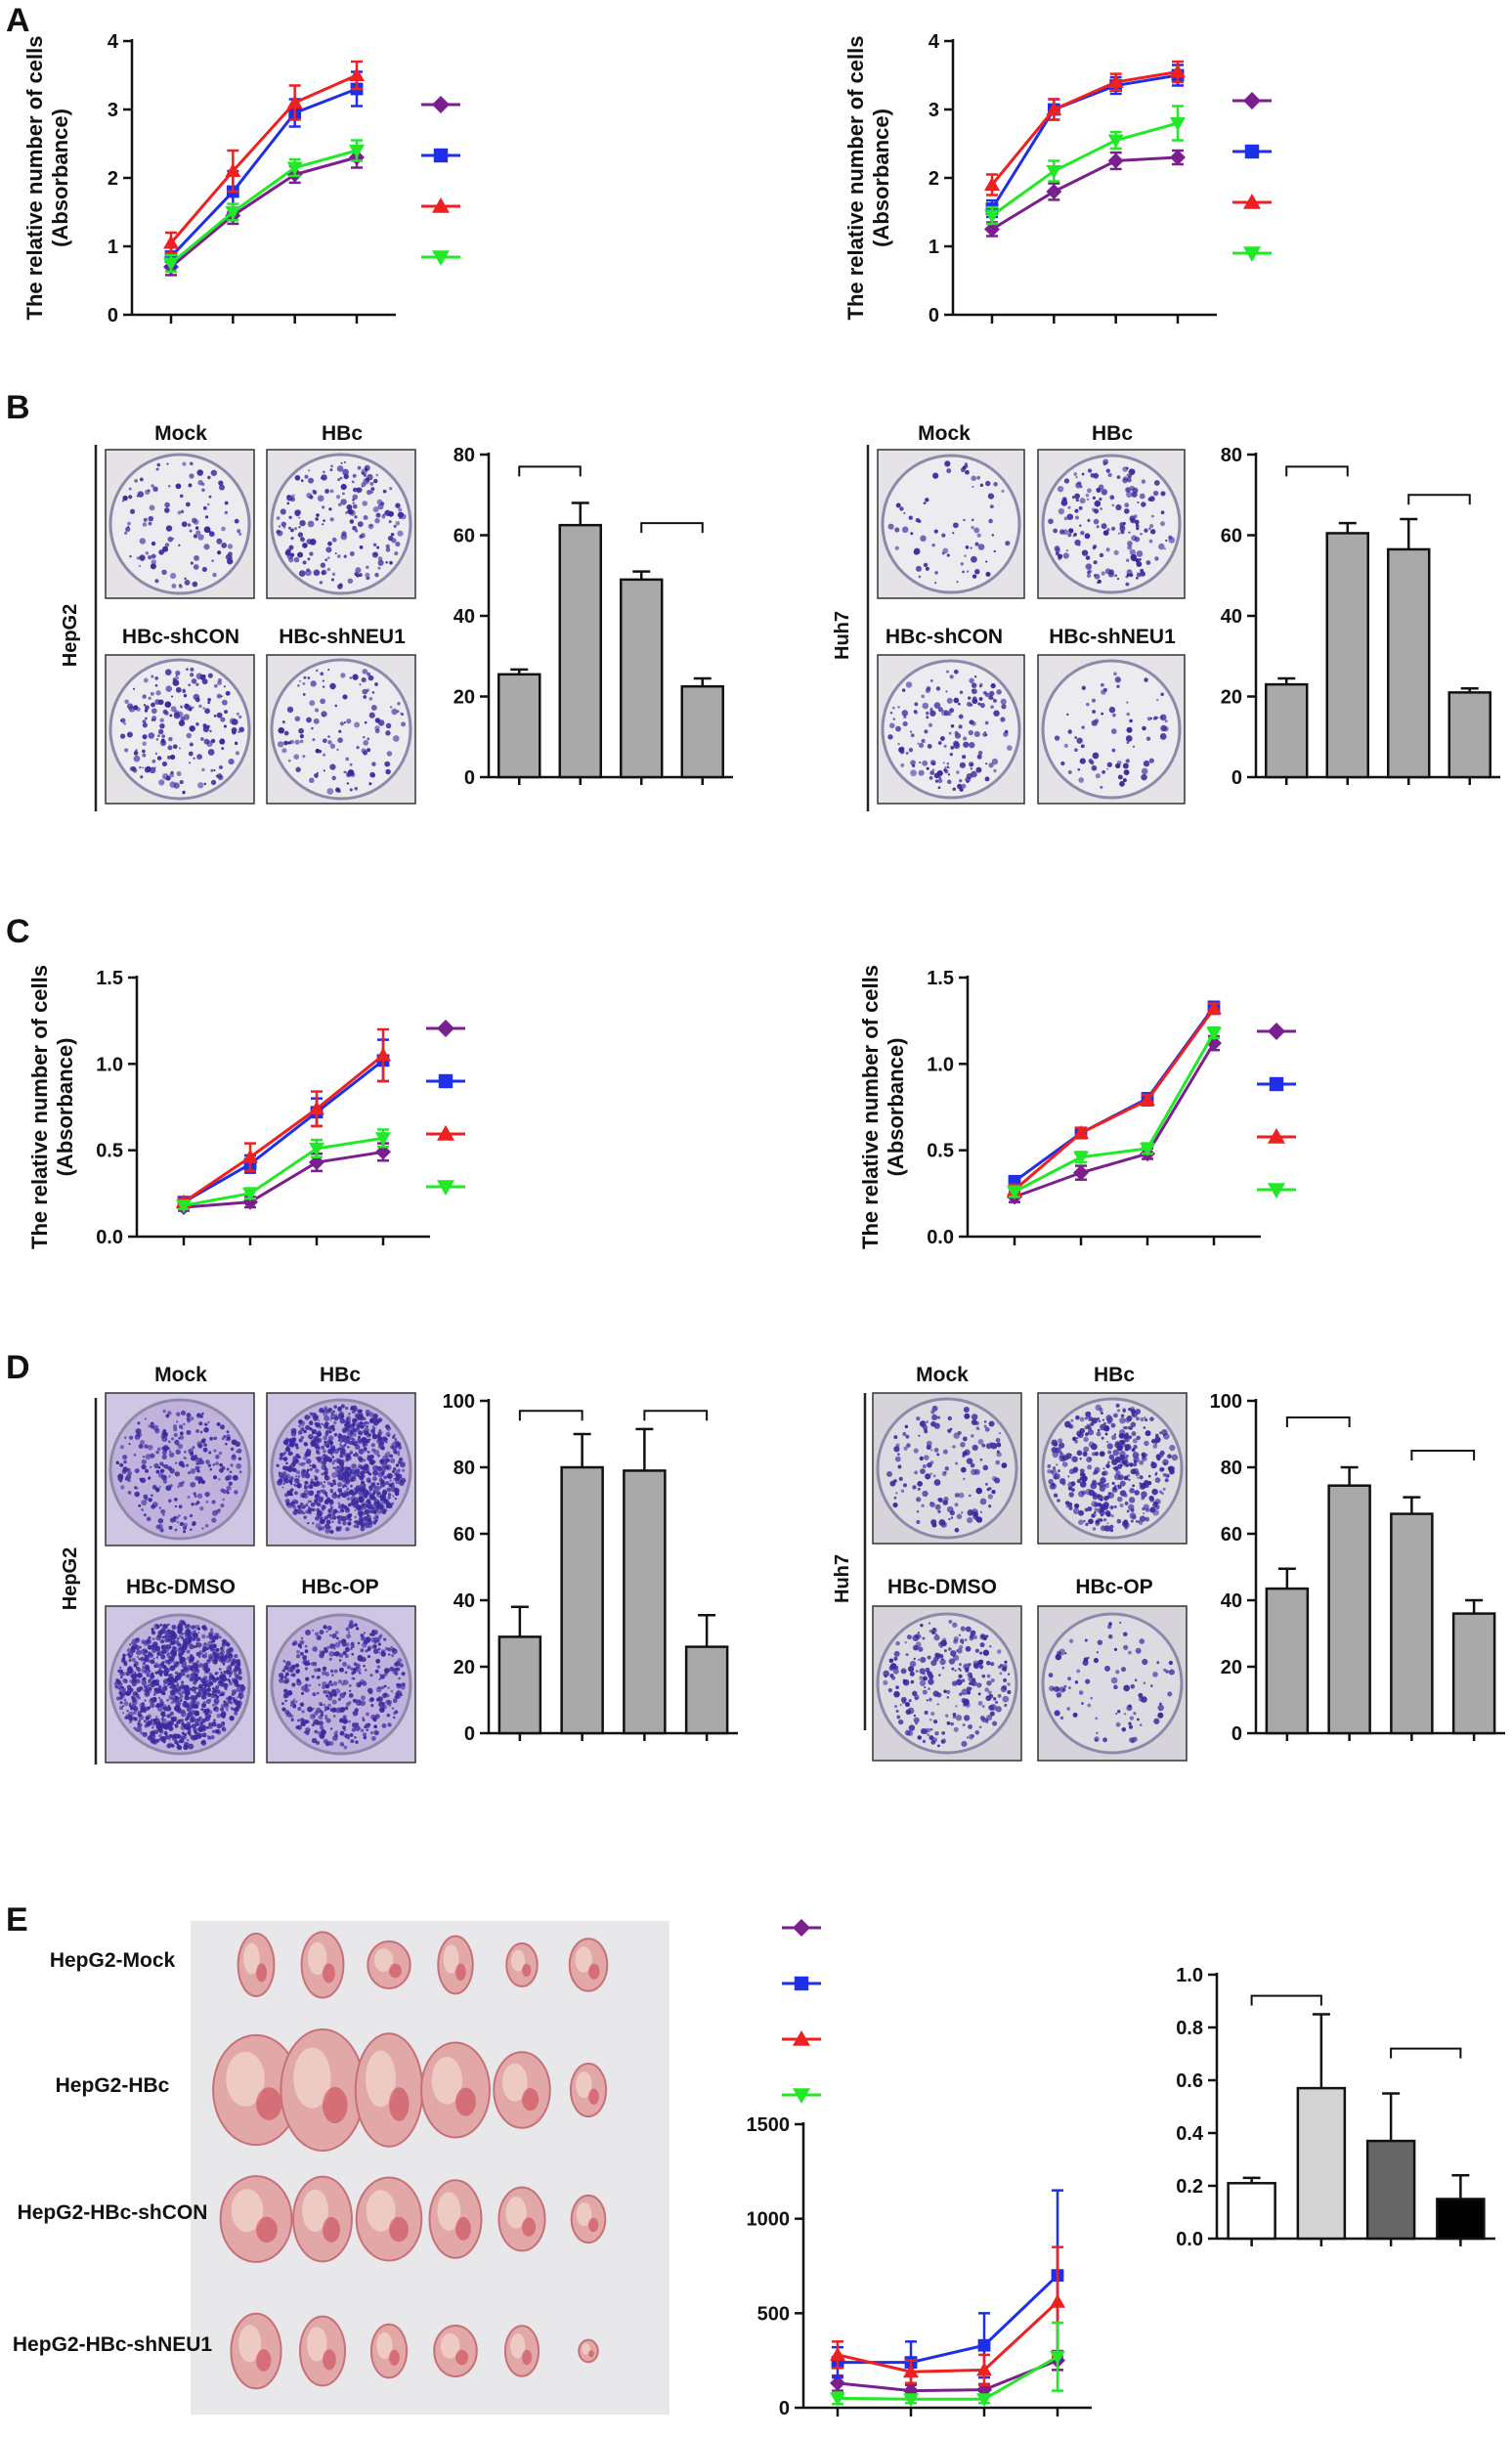 This screenshot has width=1512, height=2439. What do you see at coordinates (1054, 108) in the screenshot?
I see `point-marker` at bounding box center [1054, 108].